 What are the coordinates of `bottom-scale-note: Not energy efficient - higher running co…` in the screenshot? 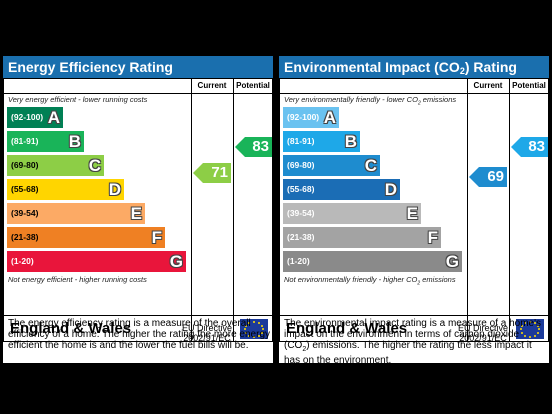 It's located at (77, 279).